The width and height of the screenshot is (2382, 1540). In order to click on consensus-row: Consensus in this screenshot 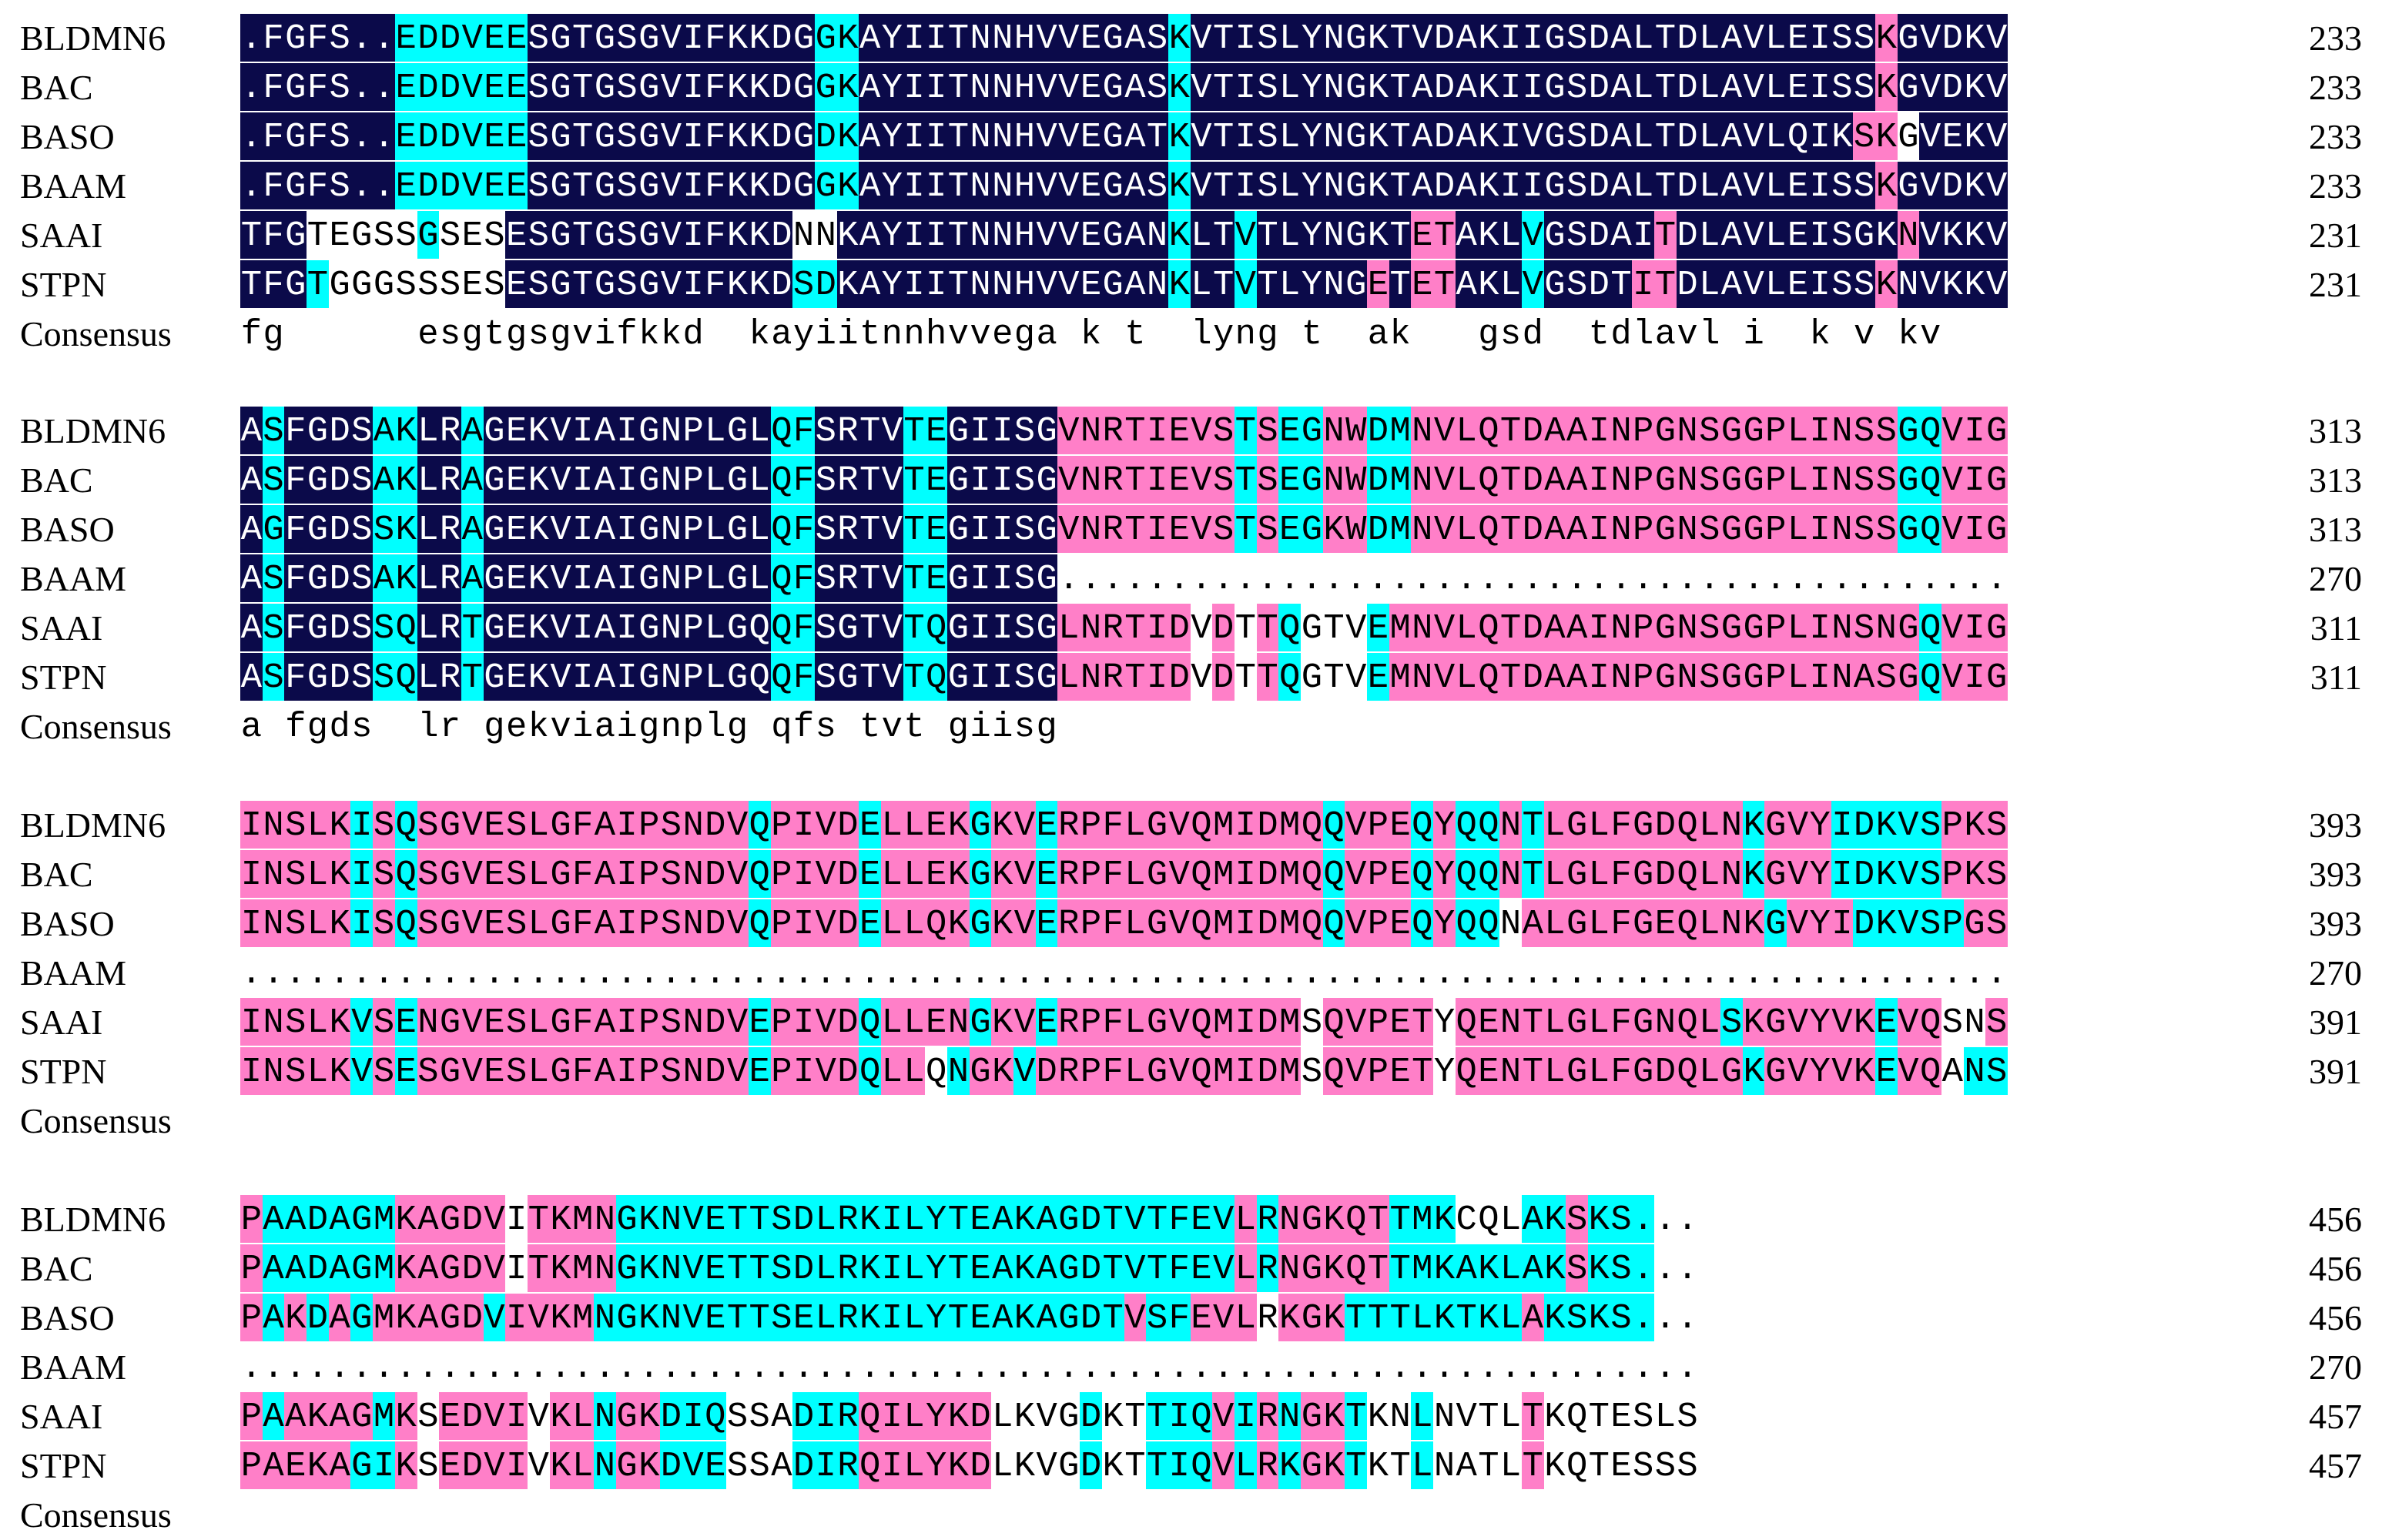, I will do `click(1191, 1515)`.